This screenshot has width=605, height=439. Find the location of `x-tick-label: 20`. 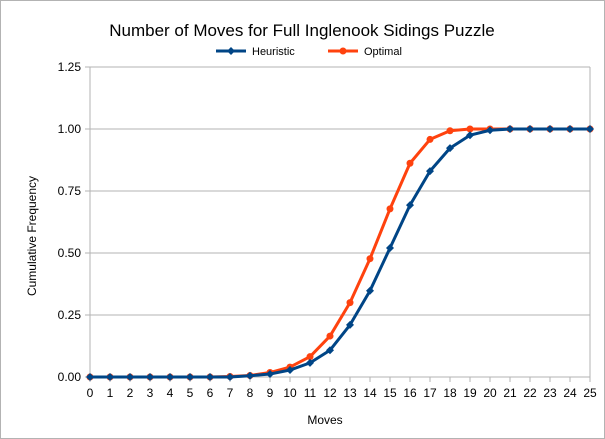

x-tick-label: 20 is located at coordinates (490, 393).